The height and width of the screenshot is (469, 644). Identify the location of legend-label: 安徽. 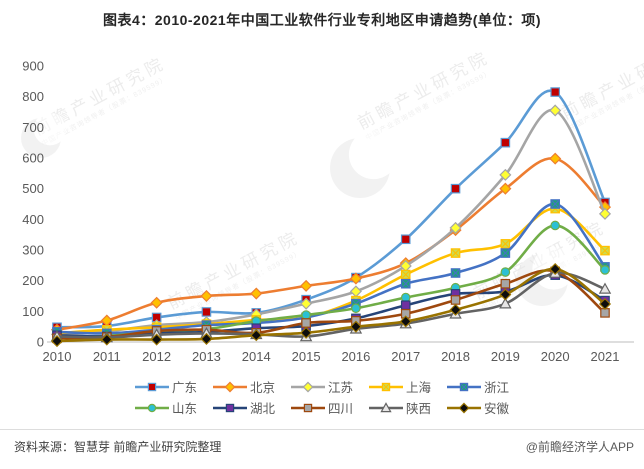
(497, 409).